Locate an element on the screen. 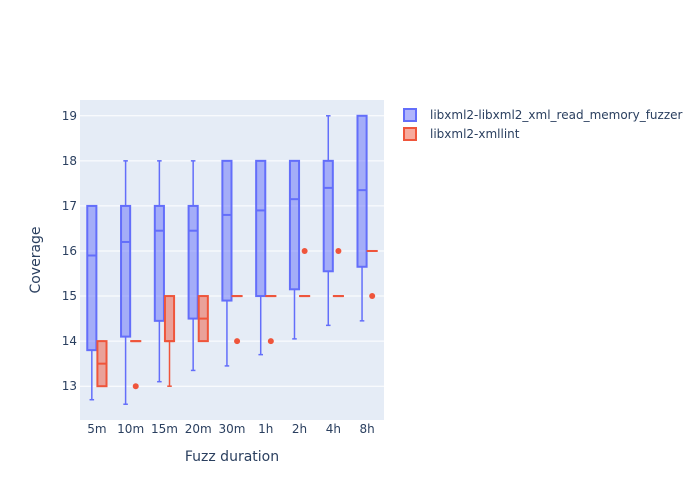 This screenshot has width=700, height=500. x-tick-label: 30m is located at coordinates (232, 429).